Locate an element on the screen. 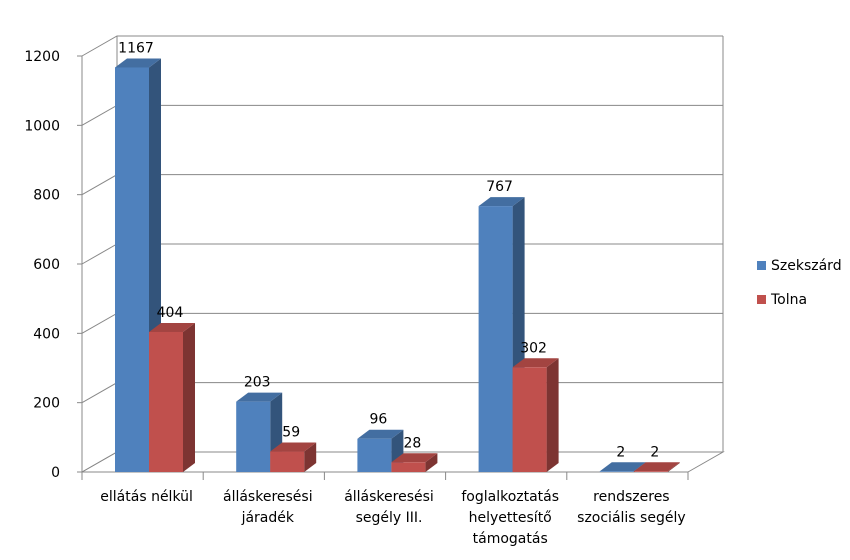 Image resolution: width=850 pixels, height=560 pixels. x-category-label: ellátás nélkül is located at coordinates (146, 497).